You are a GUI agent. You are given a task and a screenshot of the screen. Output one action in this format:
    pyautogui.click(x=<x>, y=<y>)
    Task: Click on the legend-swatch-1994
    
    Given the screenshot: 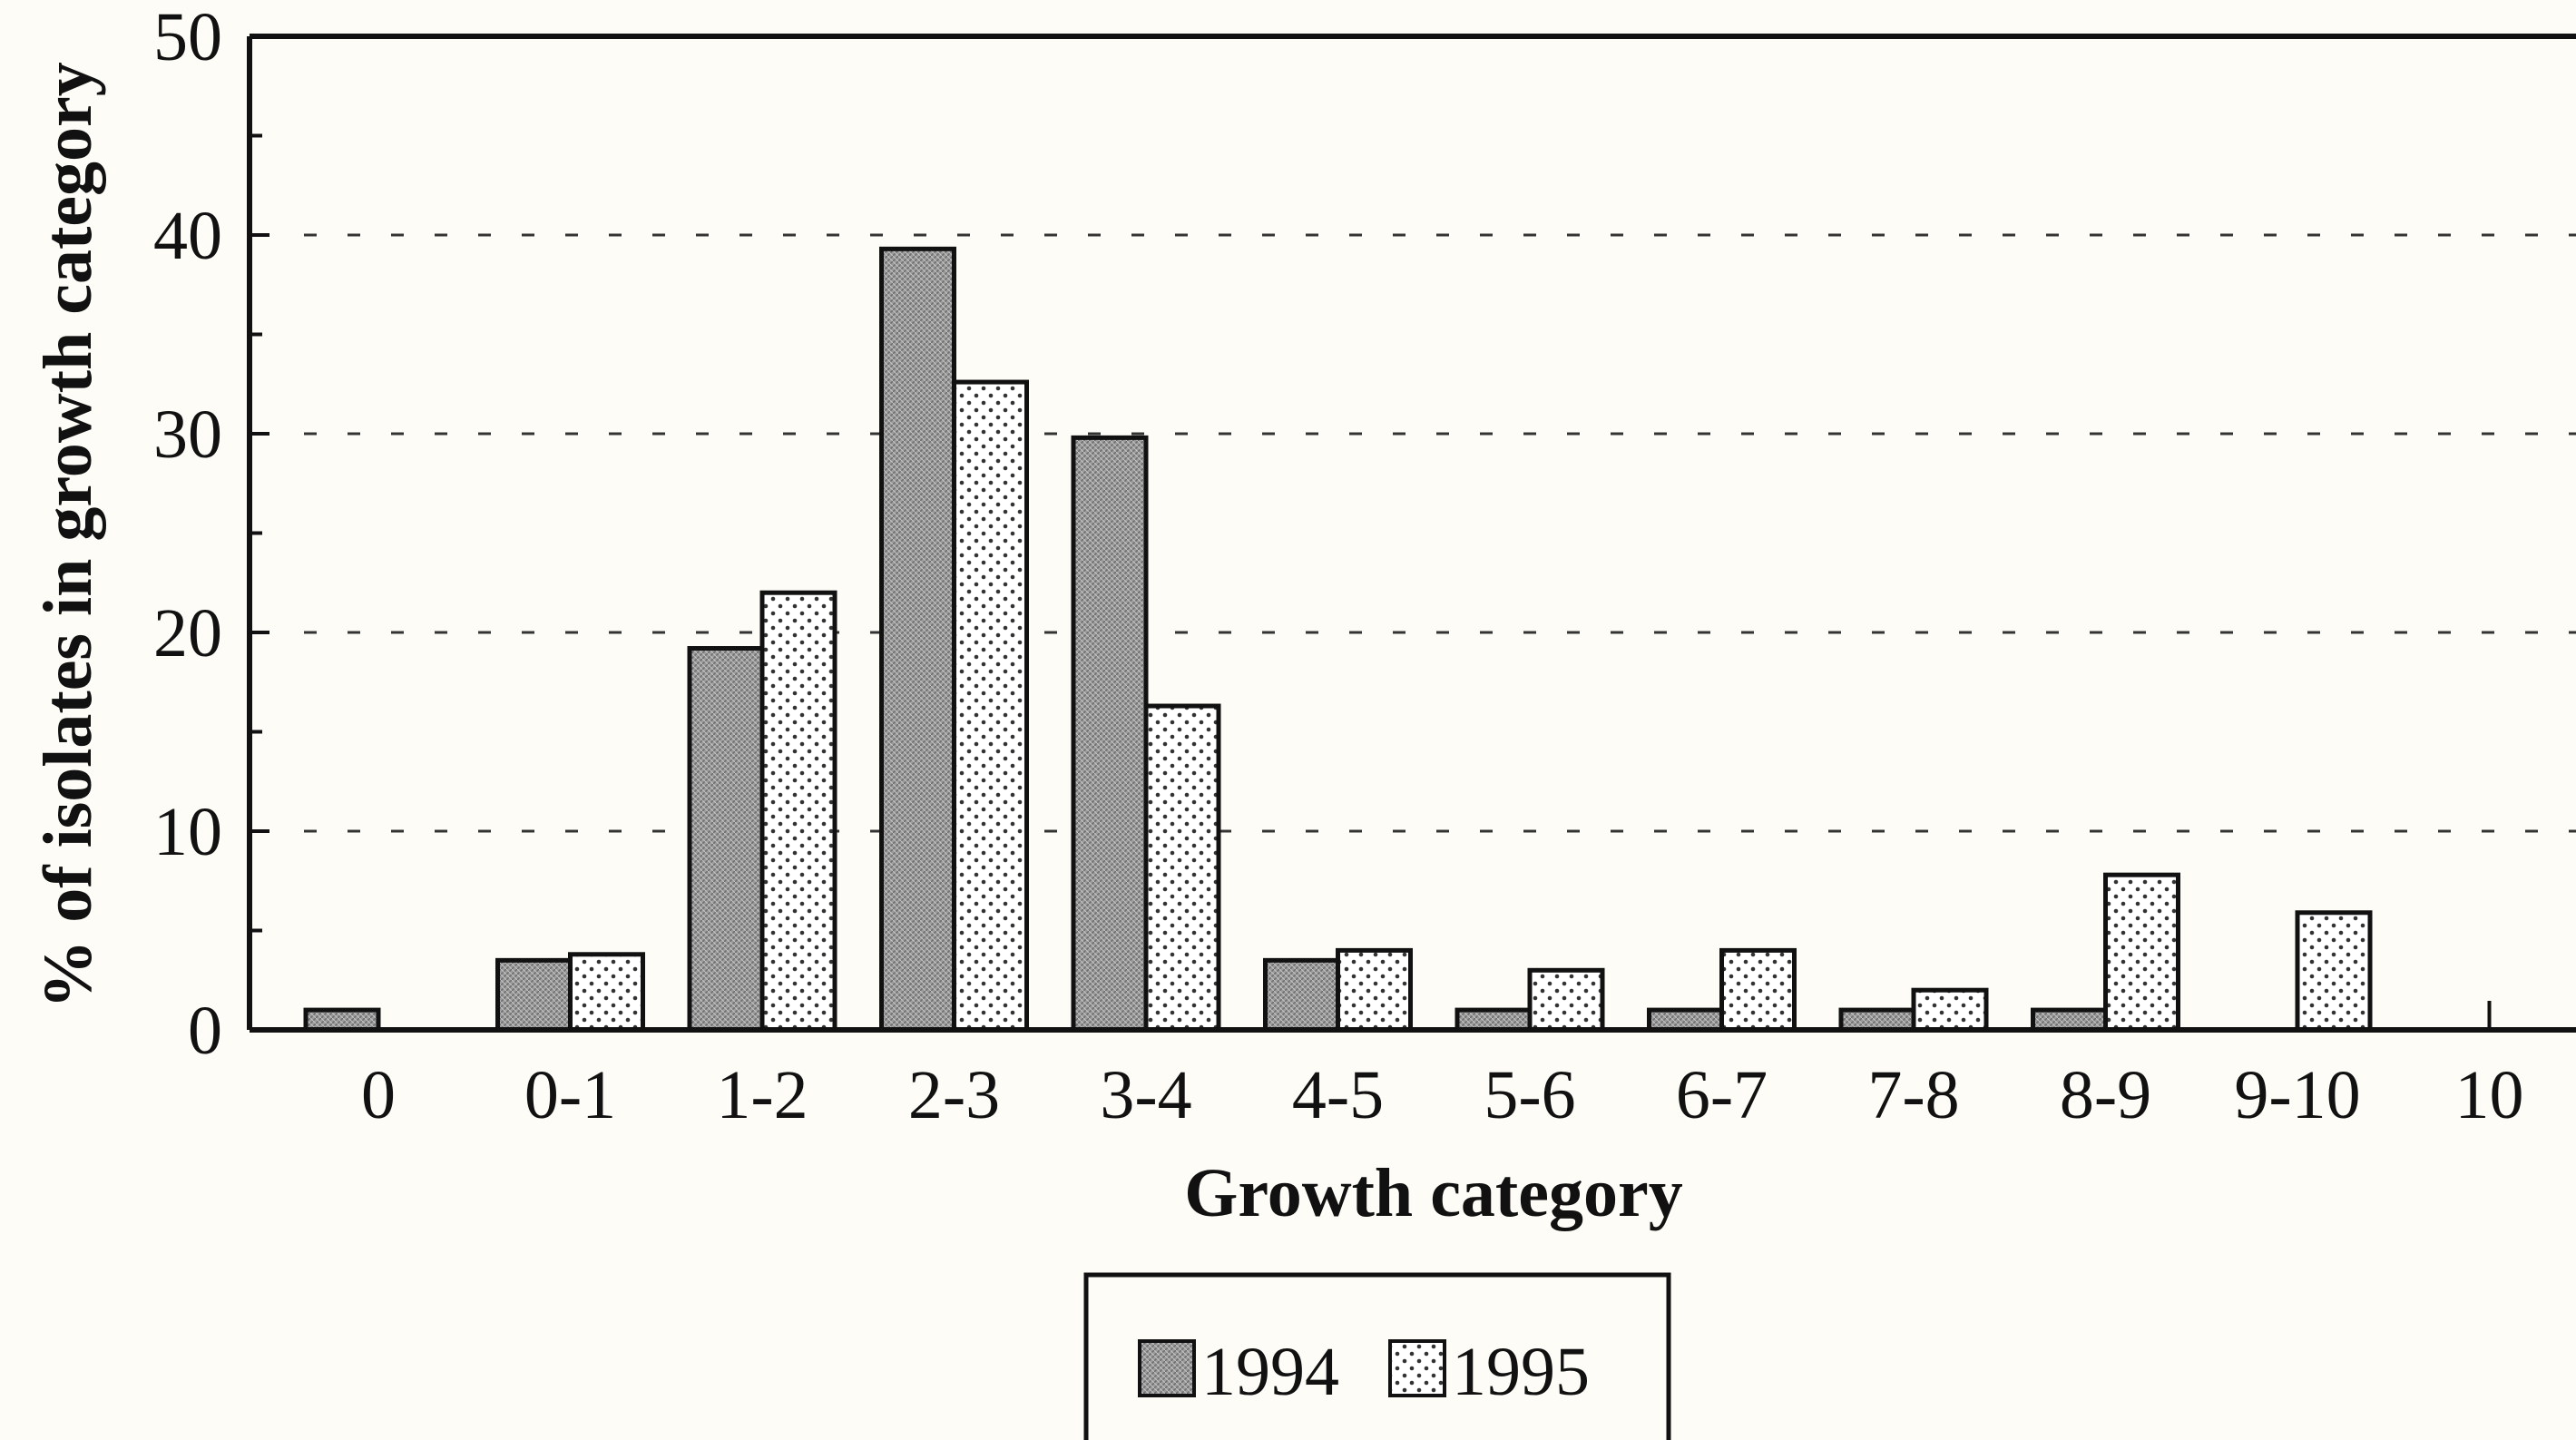 What is the action you would take?
    pyautogui.click(x=1167, y=1368)
    